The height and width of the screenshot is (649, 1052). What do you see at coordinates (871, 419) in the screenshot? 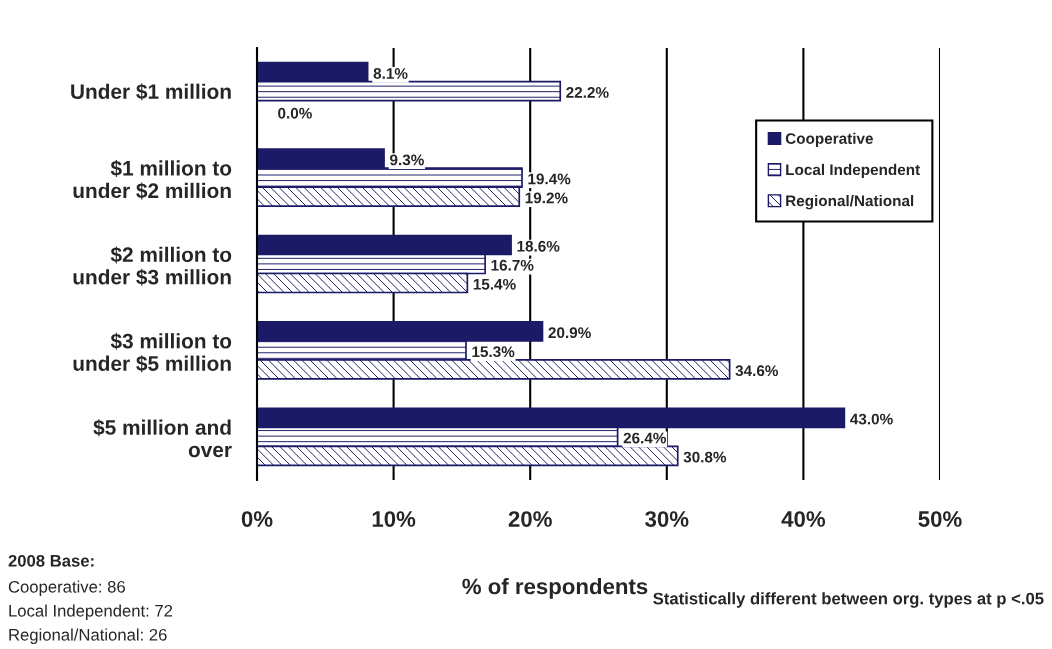
I see `data-label: 43.0%` at bounding box center [871, 419].